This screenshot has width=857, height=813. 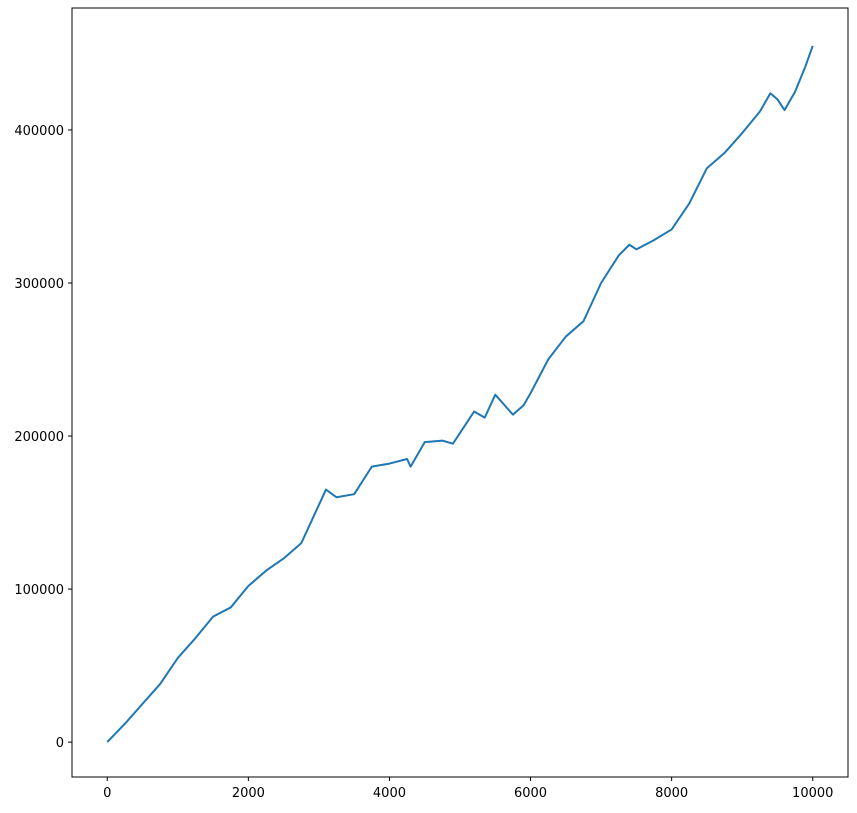 What do you see at coordinates (530, 793) in the screenshot?
I see `x-tick-label: 6000` at bounding box center [530, 793].